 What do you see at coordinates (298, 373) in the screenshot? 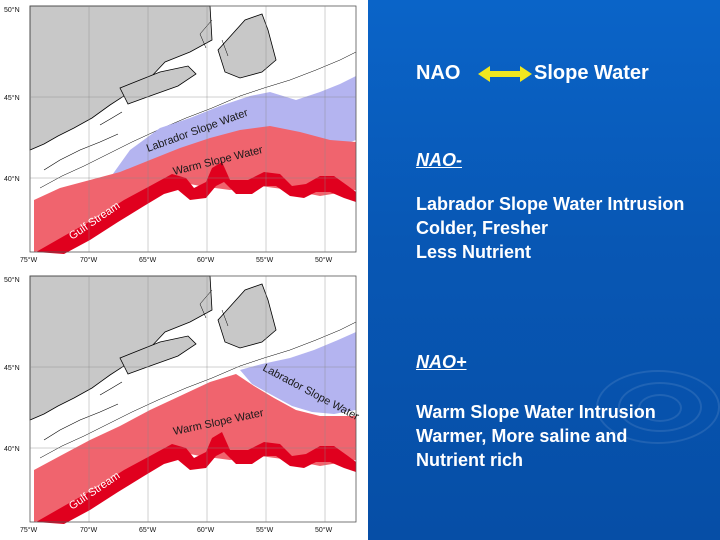
I see `labrador-slope-water-region` at bounding box center [298, 373].